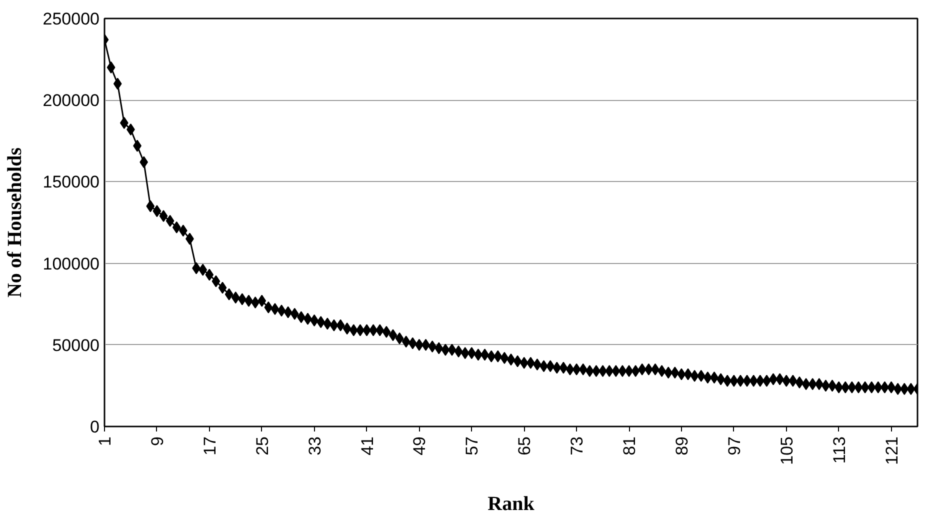 This screenshot has width=927, height=517. Describe the element at coordinates (512, 503) in the screenshot. I see `x-axis-title: Rank` at that location.